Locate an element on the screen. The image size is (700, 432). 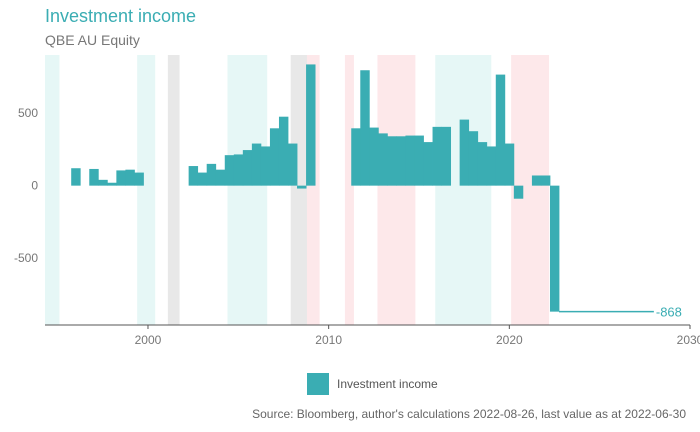
legend: Investment income is located at coordinates (372, 384).